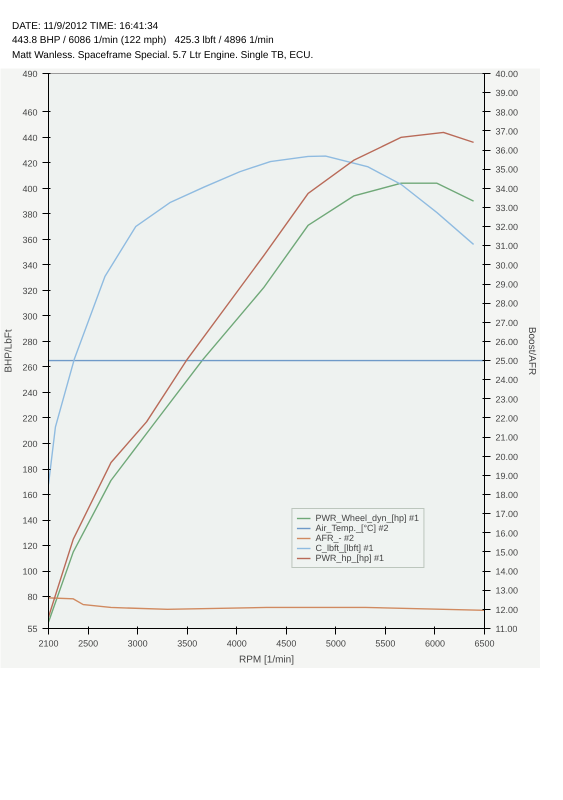 The image size is (563, 800). Describe the element at coordinates (507, 189) in the screenshot. I see `y2-tick-label: 34.00` at that location.